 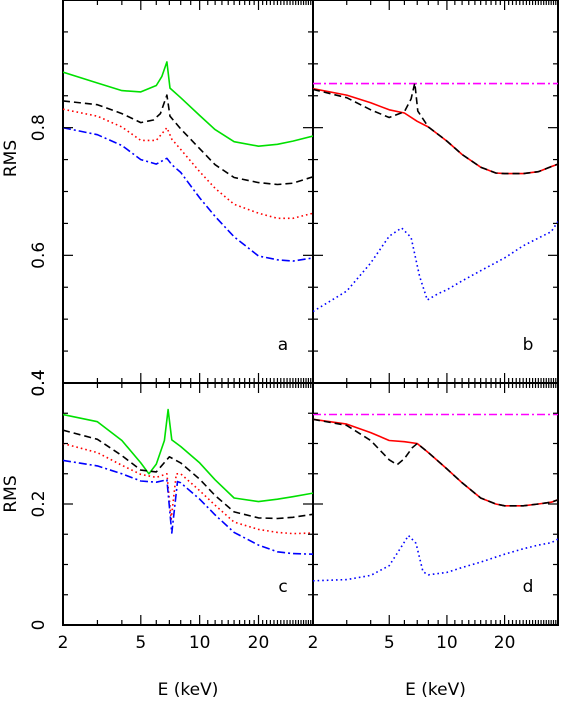 I want to click on panel-a-ylabel: RMS, so click(x=11, y=158).